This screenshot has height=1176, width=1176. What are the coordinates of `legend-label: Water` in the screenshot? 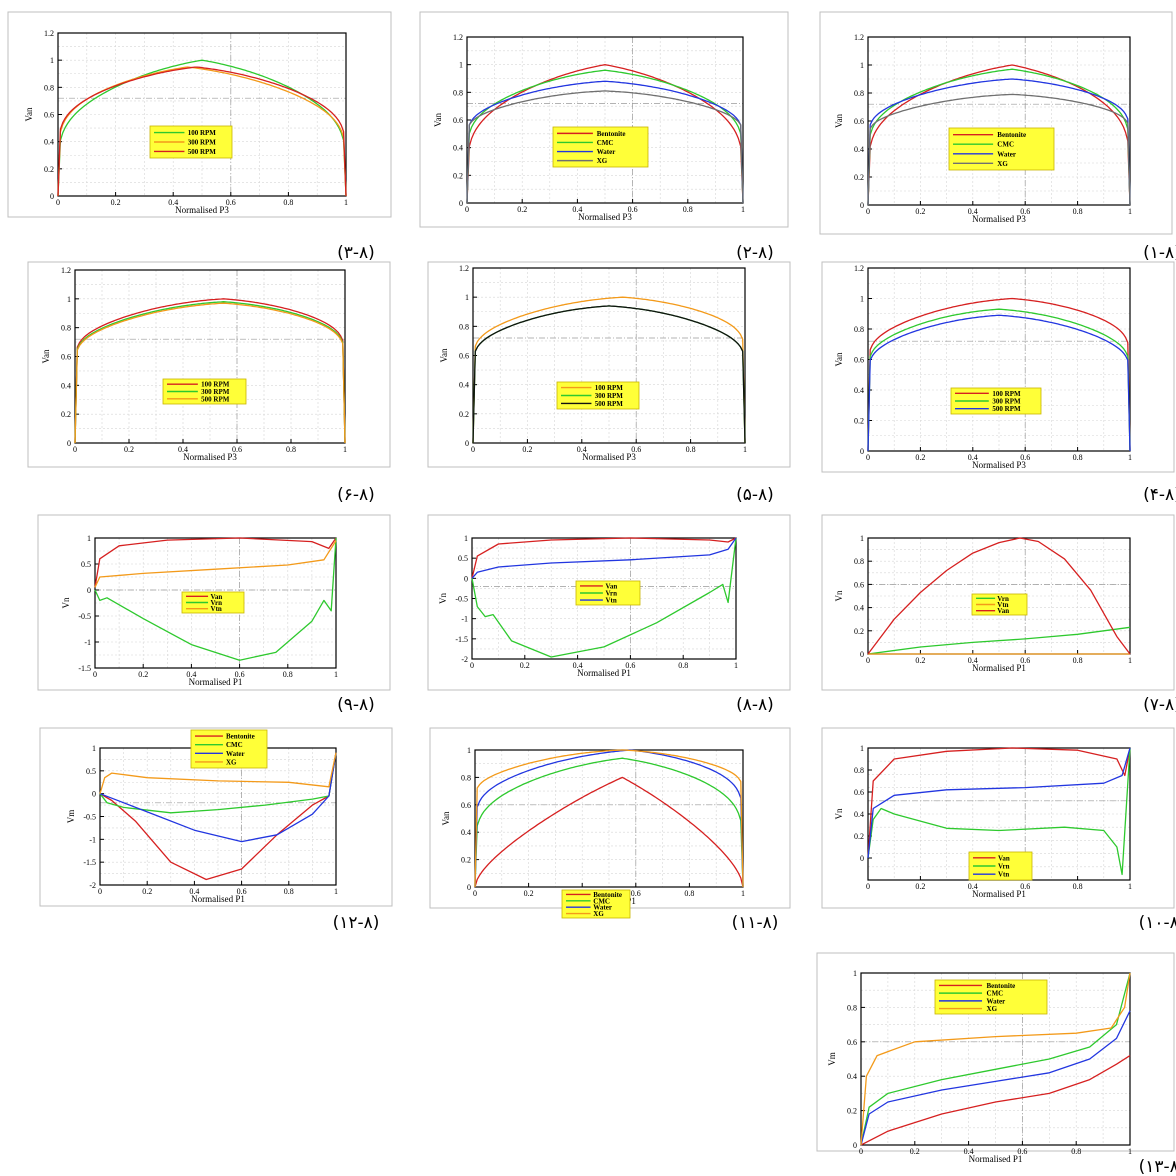 It's located at (996, 1001).